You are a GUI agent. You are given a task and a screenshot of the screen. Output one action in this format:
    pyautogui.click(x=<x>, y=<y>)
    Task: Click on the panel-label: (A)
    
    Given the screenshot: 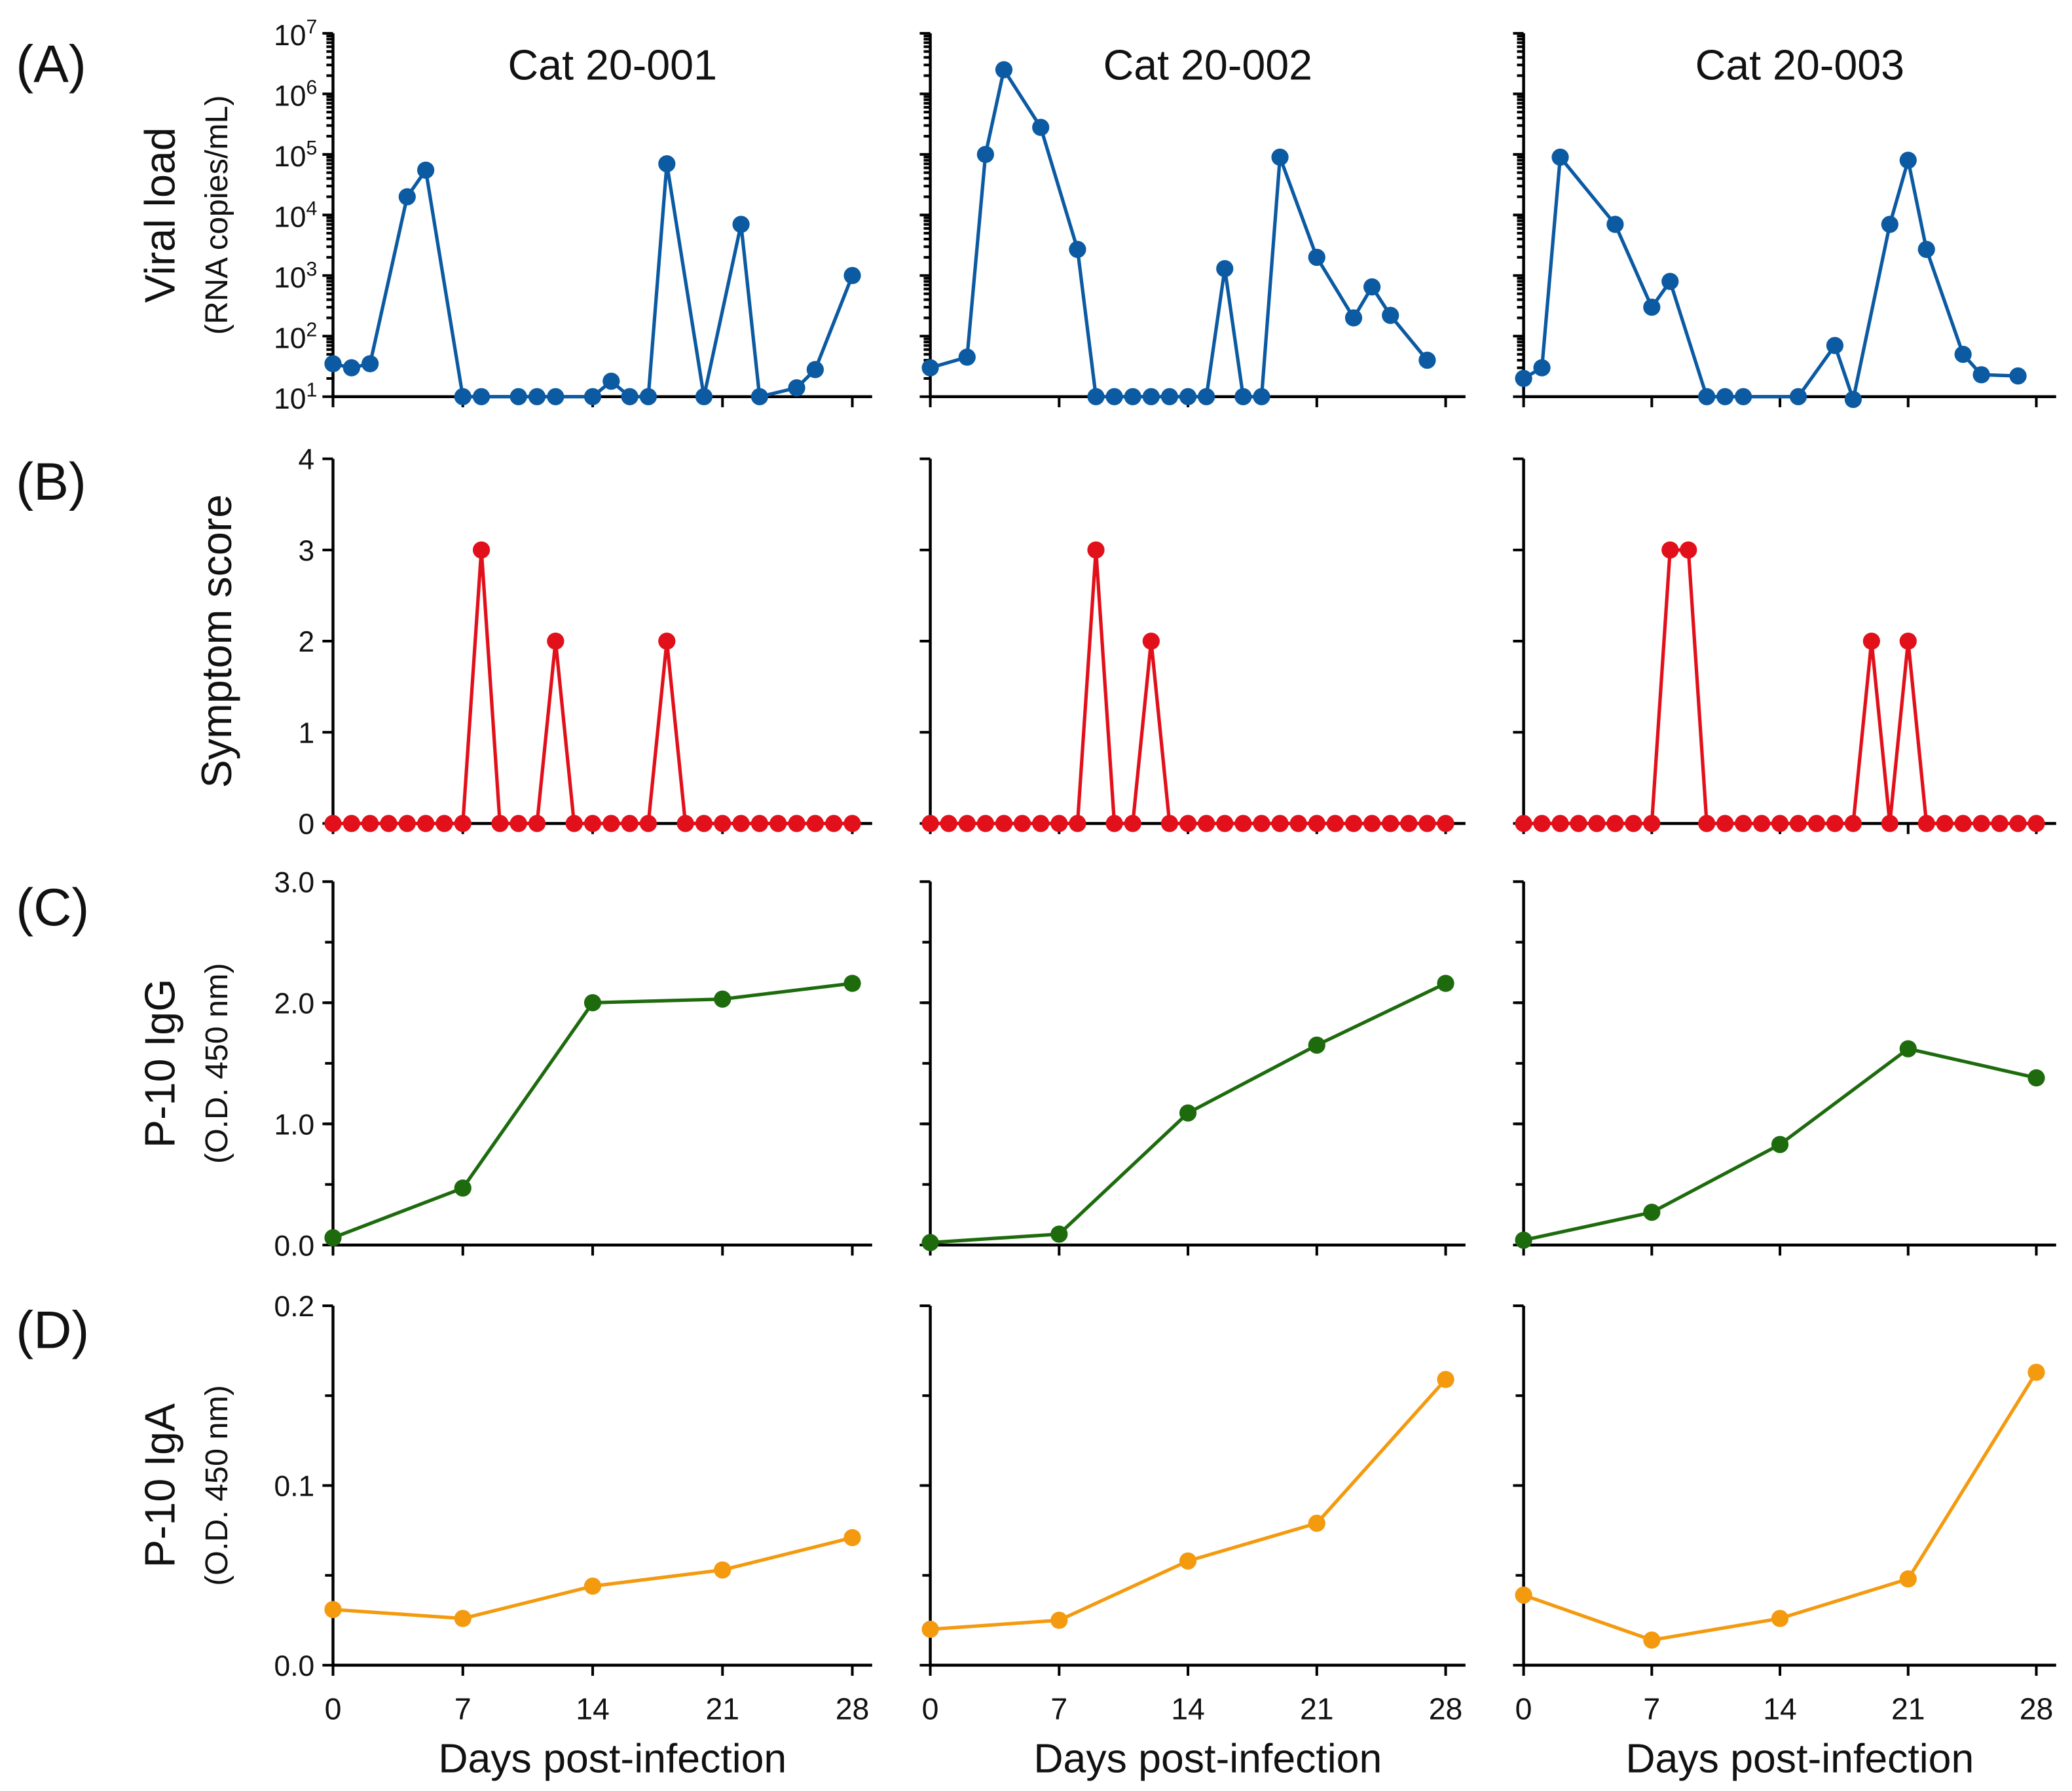 What is the action you would take?
    pyautogui.click(x=51, y=64)
    